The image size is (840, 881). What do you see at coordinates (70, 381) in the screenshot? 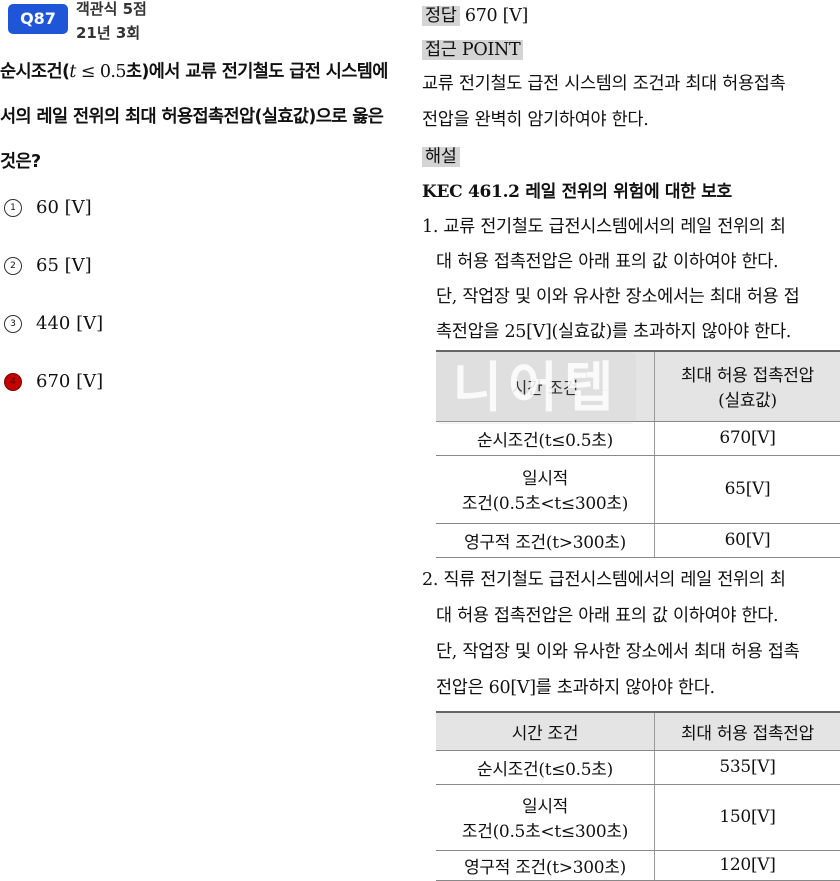
I see `option-value: 670 [V]` at bounding box center [70, 381].